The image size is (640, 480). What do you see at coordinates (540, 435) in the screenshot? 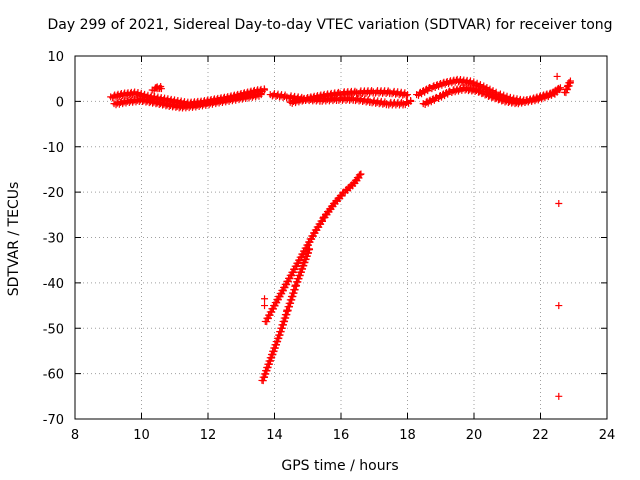
I see `x-tick-label: 22` at bounding box center [540, 435].